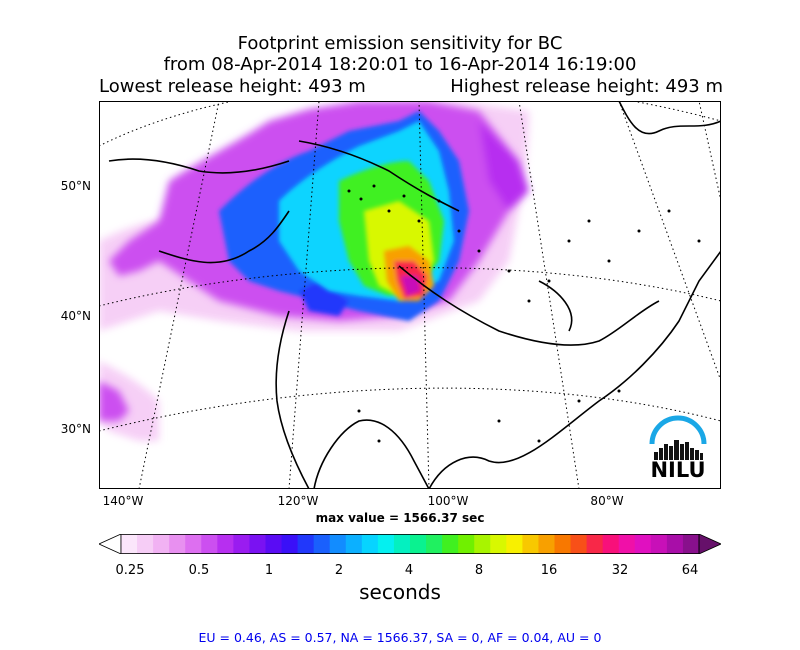  Describe the element at coordinates (549, 570) in the screenshot. I see `colorbar-tick-6: 16` at that location.